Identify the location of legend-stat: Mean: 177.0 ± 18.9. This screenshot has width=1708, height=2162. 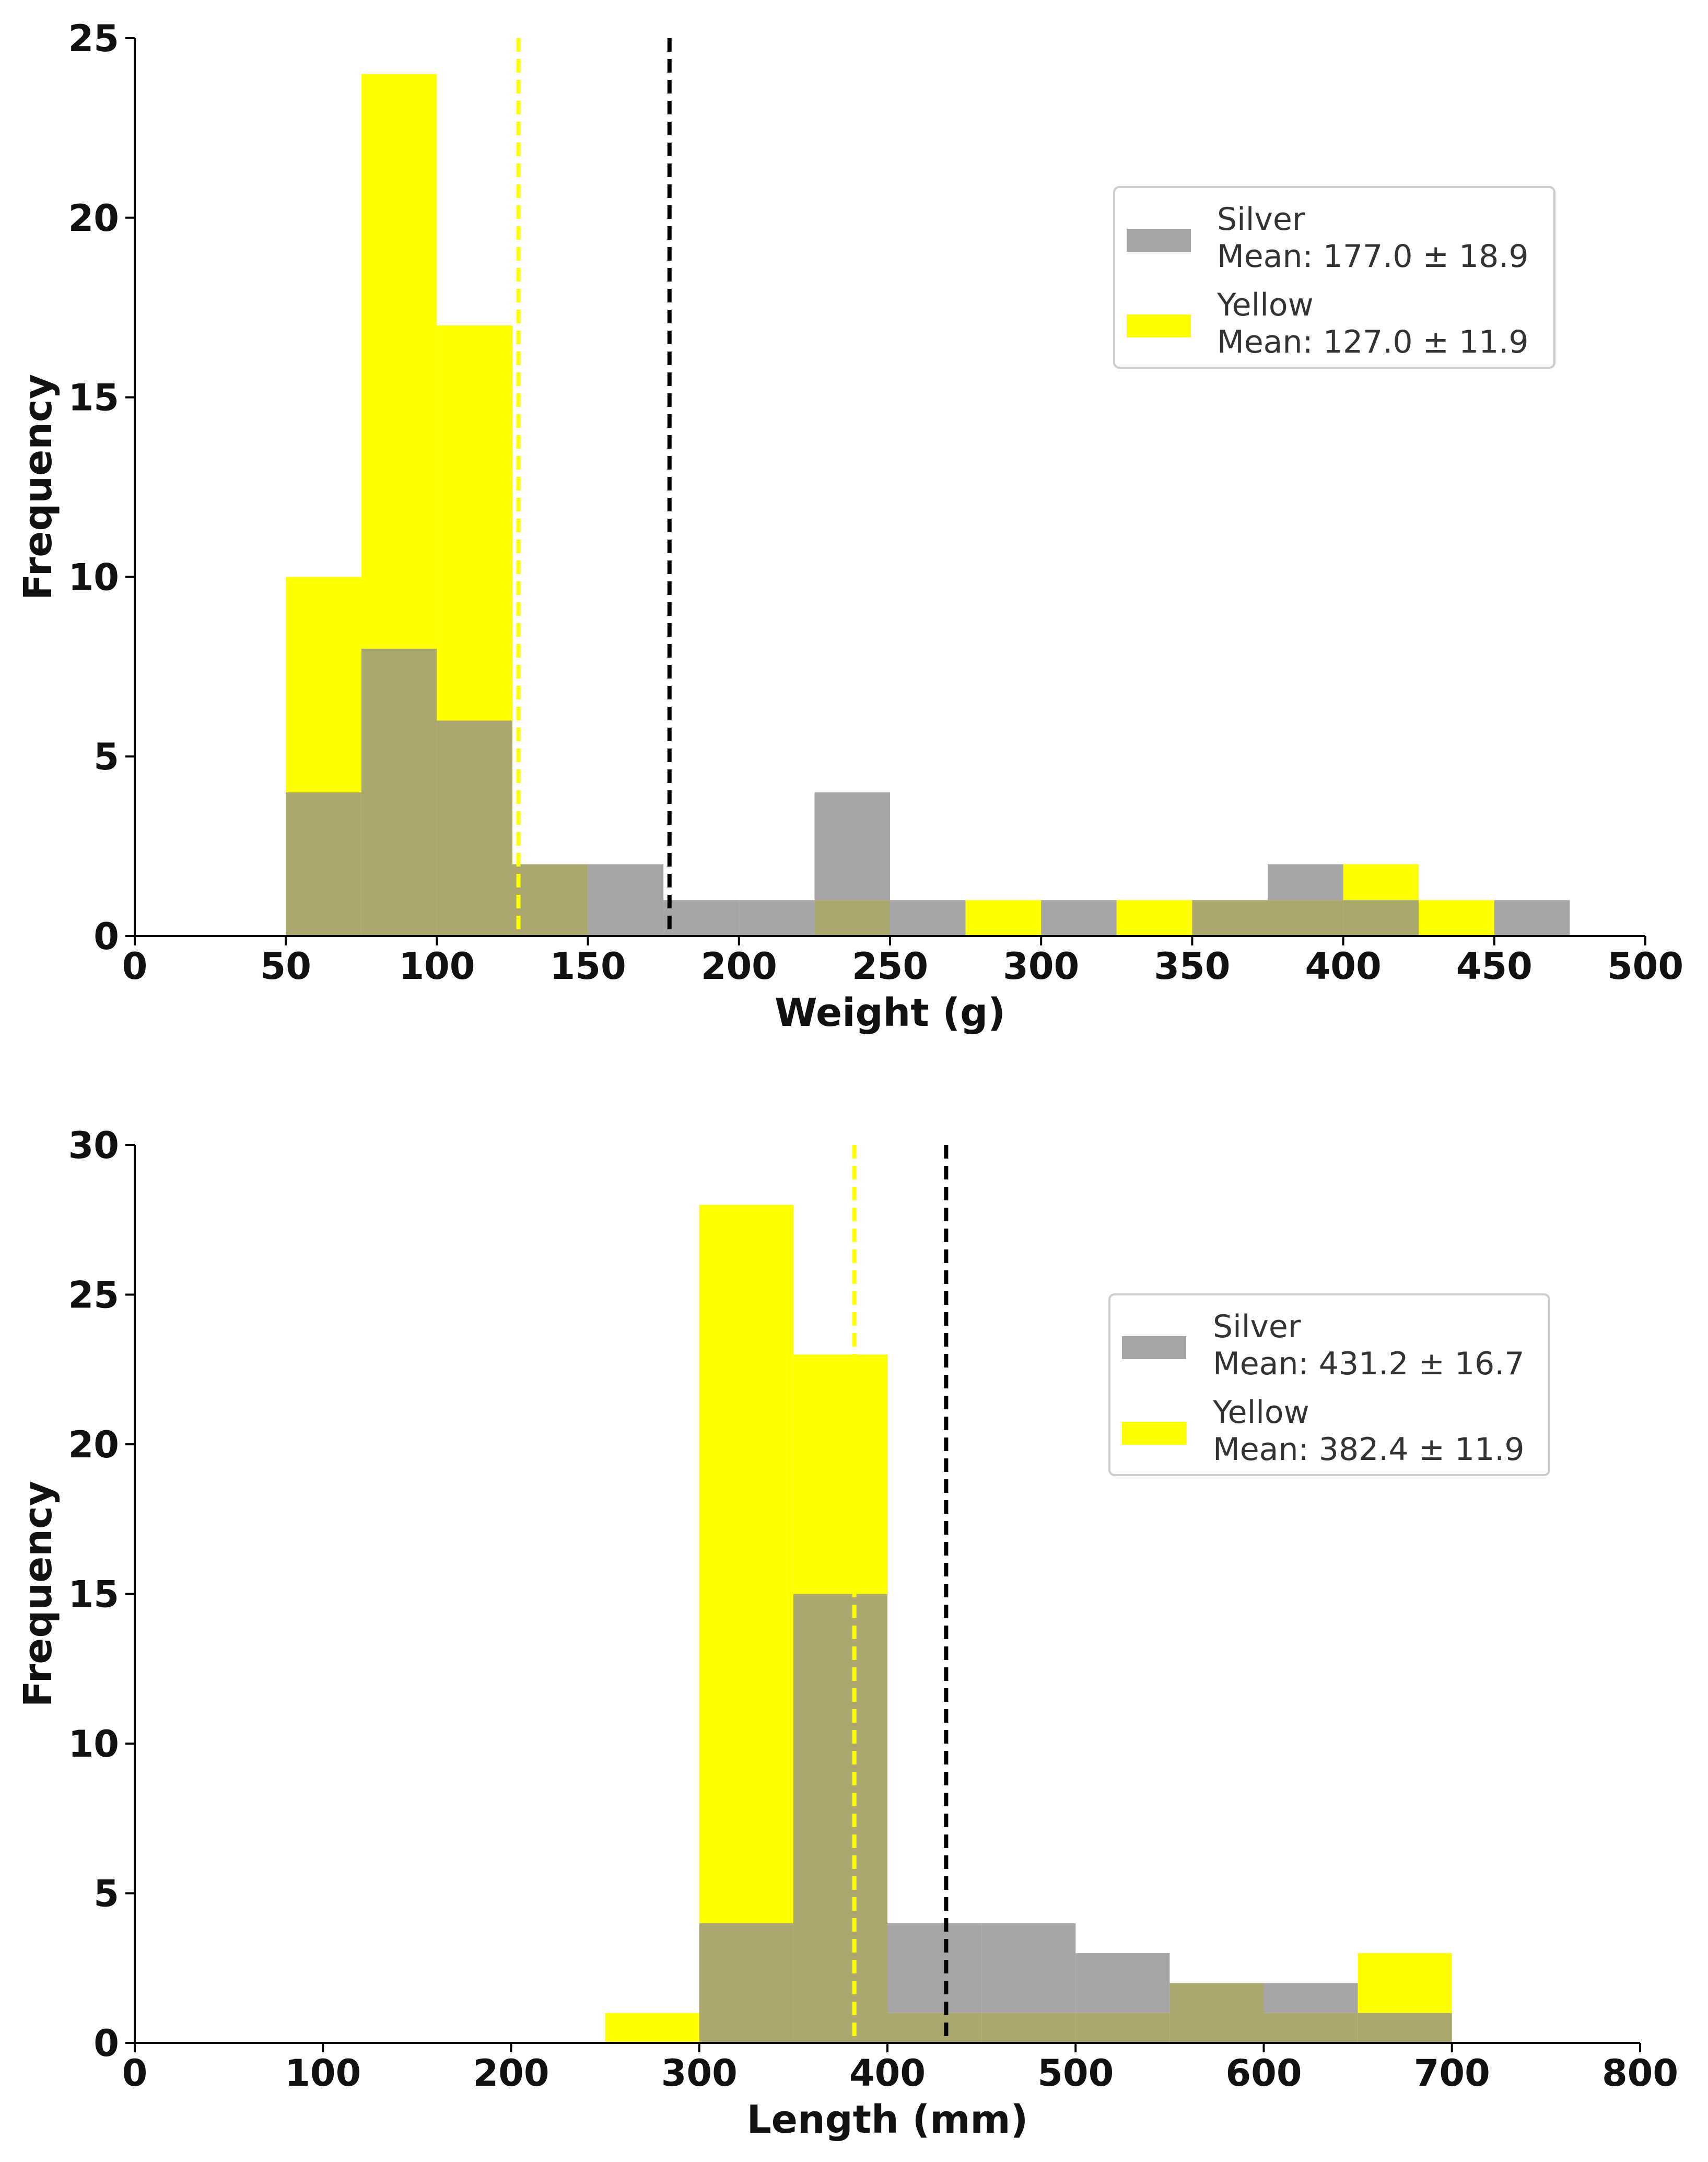
(1373, 256).